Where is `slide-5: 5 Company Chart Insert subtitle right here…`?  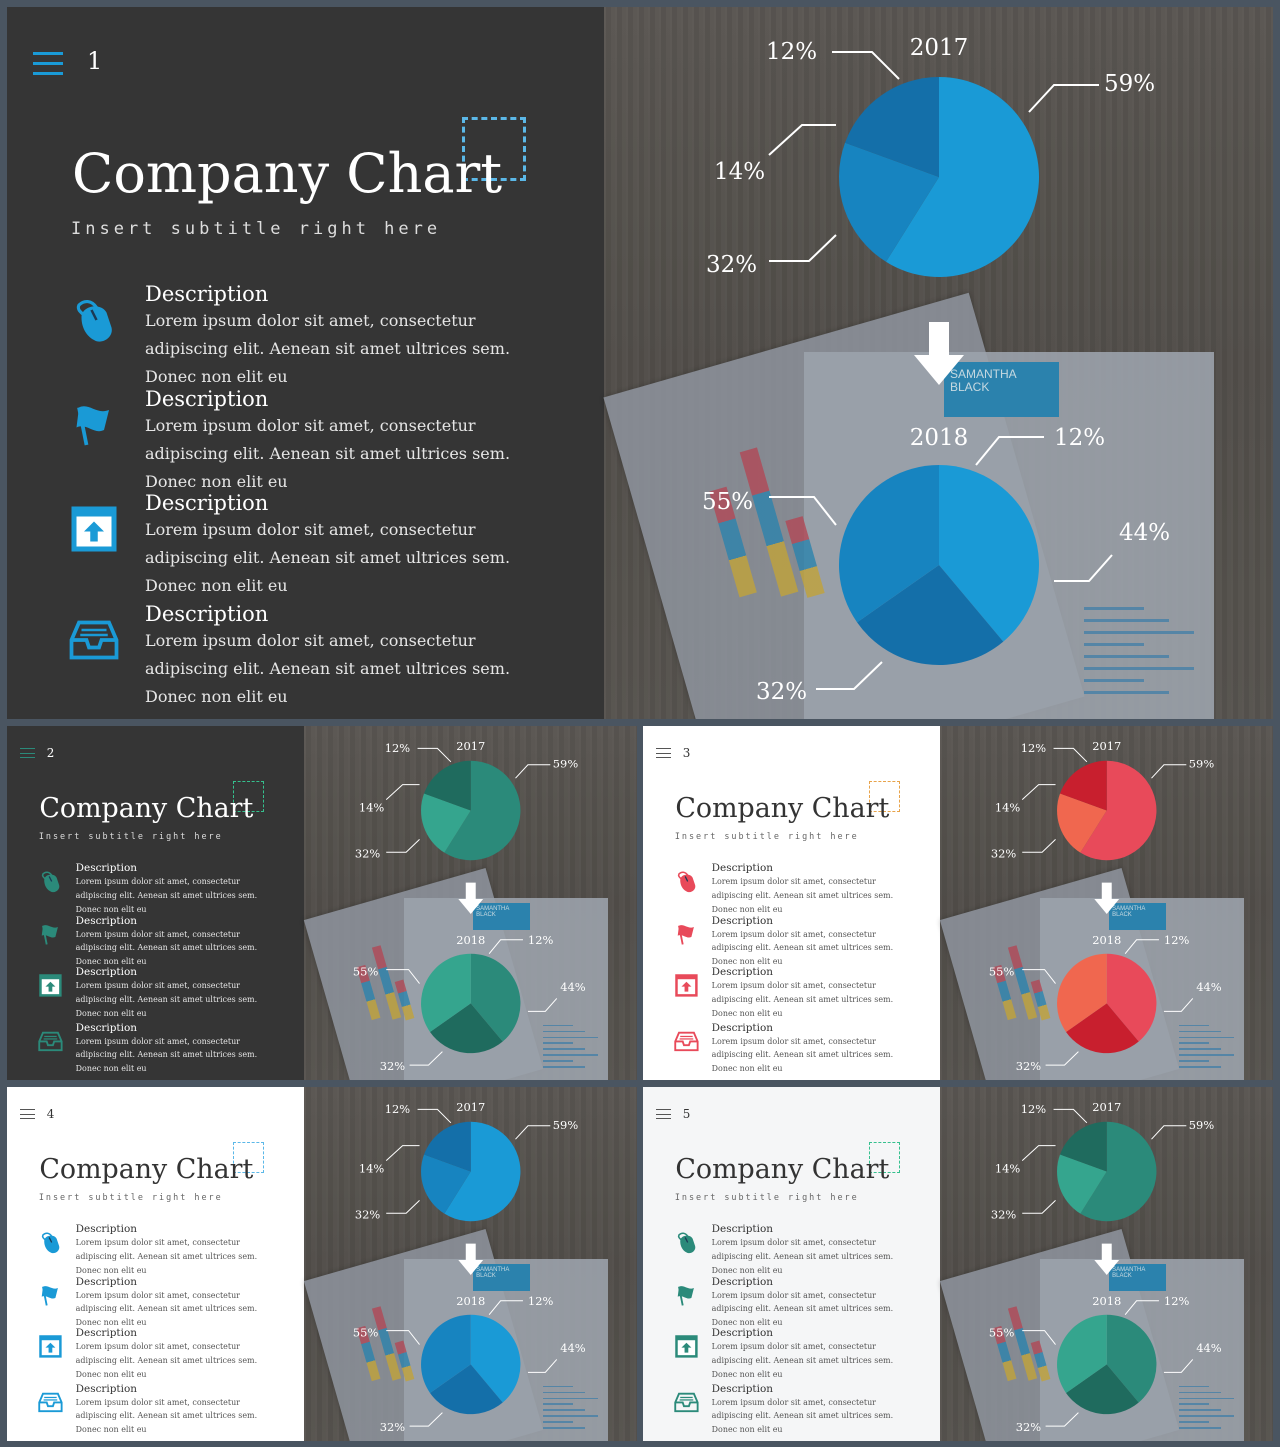
slide-5: 5 Company Chart Insert subtitle right here… is located at coordinates (958, 1264).